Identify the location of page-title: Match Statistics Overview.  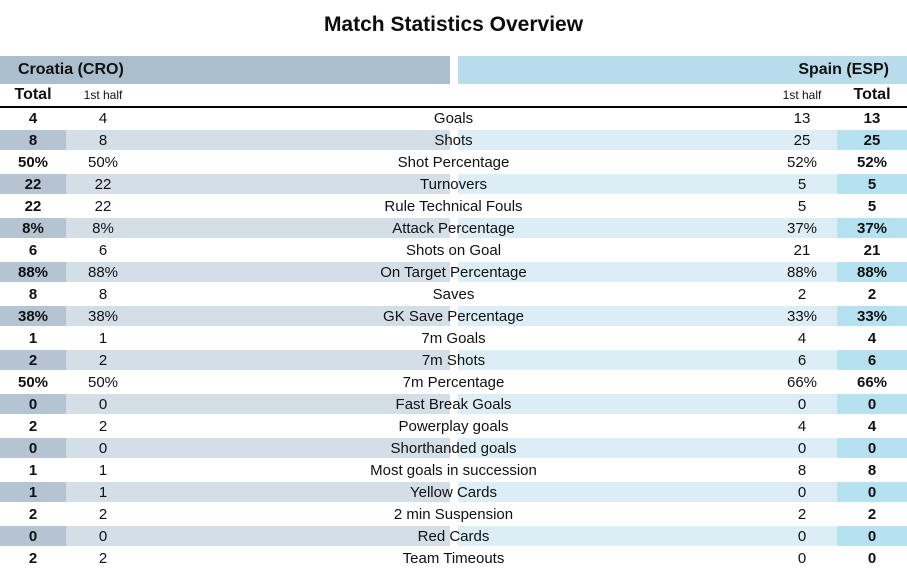
(453, 24).